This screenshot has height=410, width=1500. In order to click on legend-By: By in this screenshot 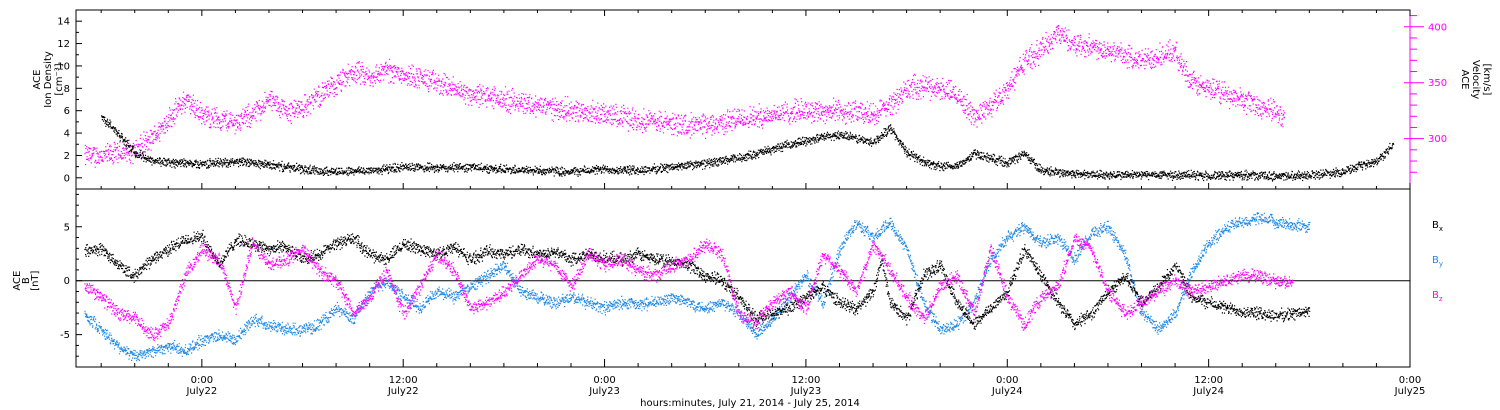, I will do `click(1437, 261)`.